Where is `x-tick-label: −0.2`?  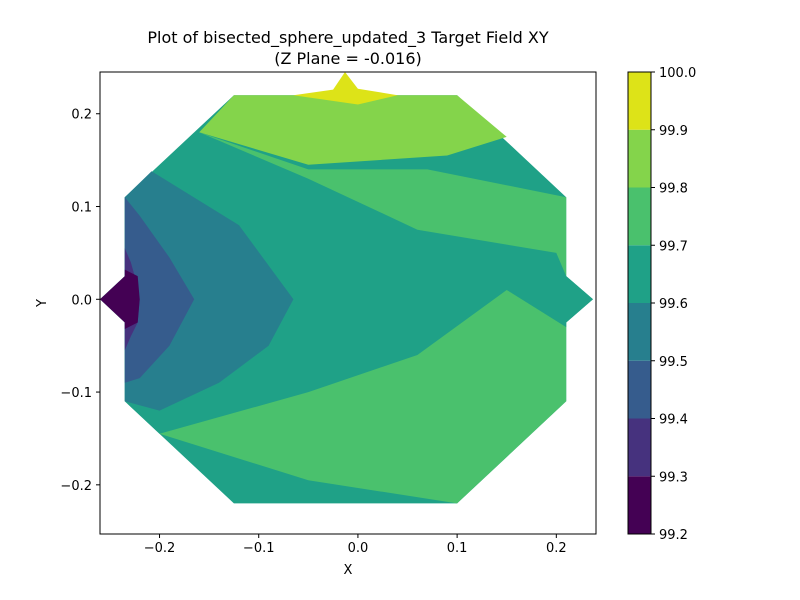
x-tick-label: −0.2 is located at coordinates (160, 548).